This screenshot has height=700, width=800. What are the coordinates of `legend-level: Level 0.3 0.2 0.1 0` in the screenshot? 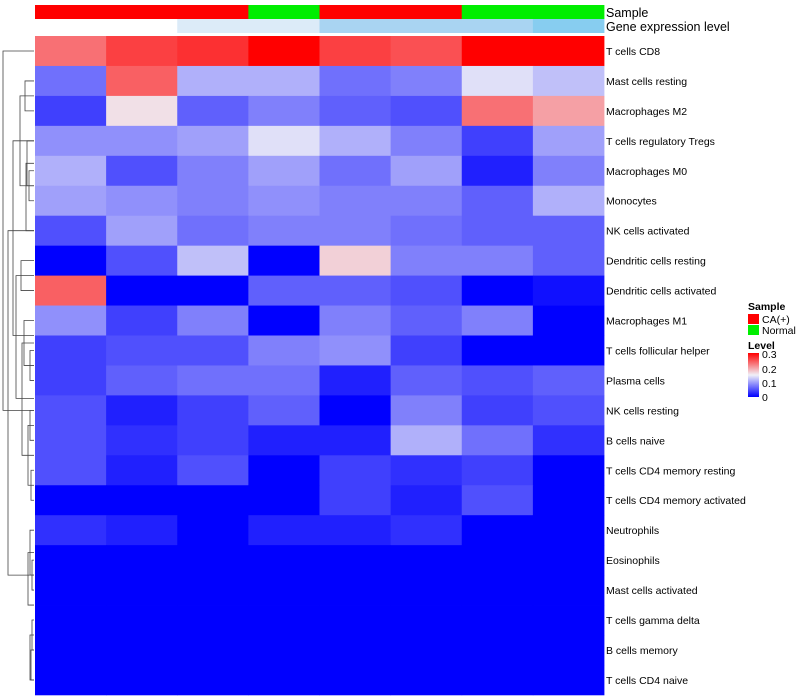 It's located at (762, 372).